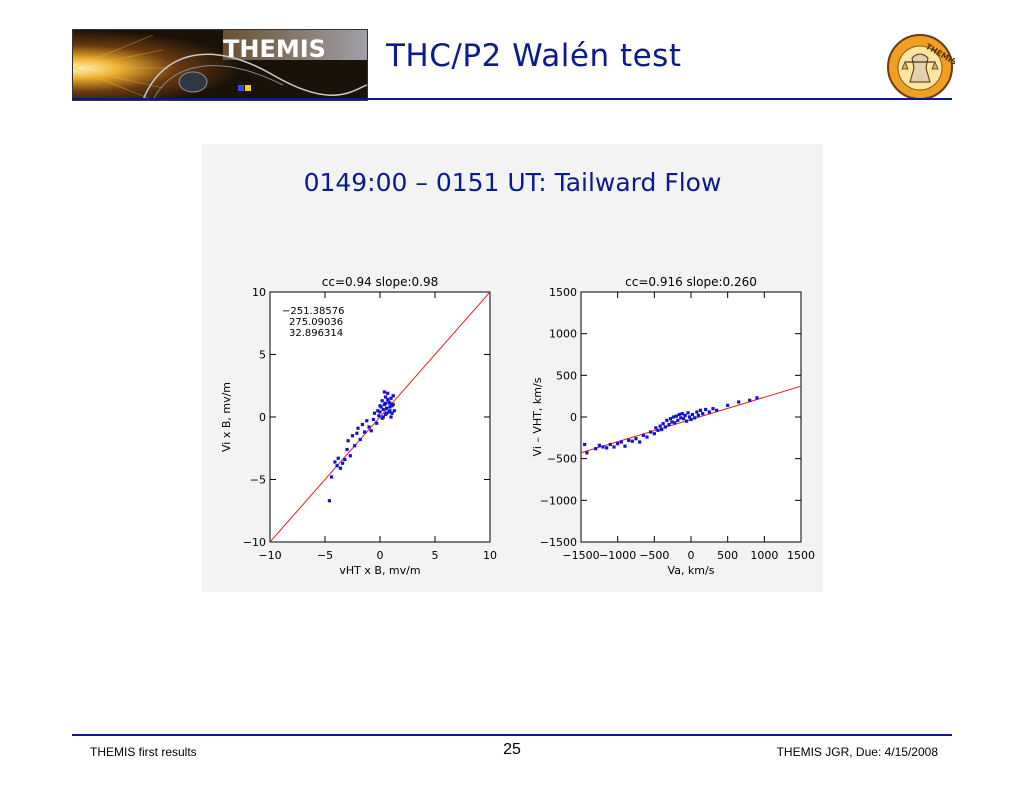 This screenshot has width=1024, height=791. What do you see at coordinates (691, 570) in the screenshot?
I see `x-axis-label: Va, km/s` at bounding box center [691, 570].